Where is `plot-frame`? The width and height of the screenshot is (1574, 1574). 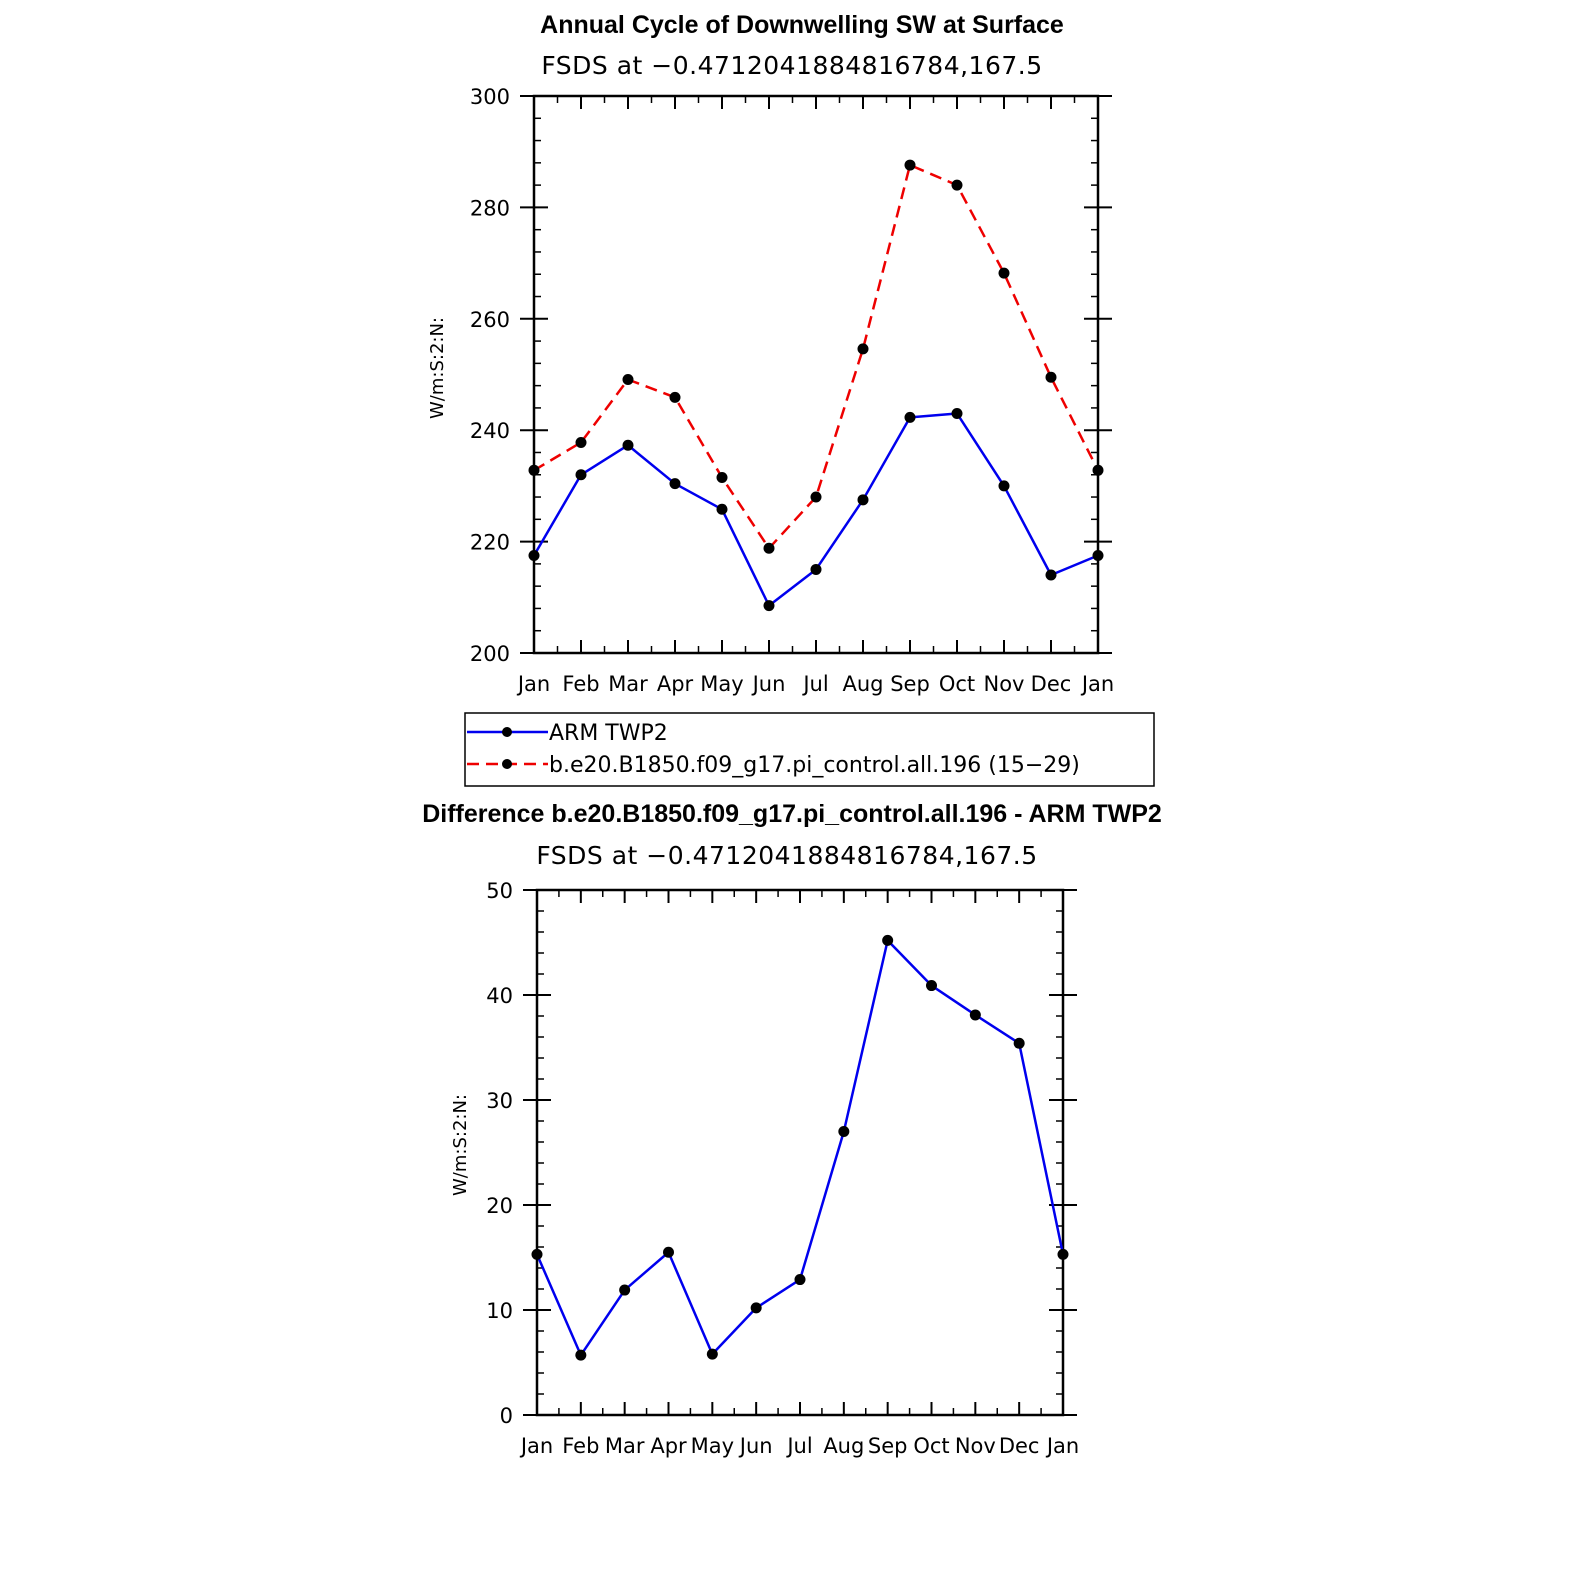
plot-frame is located at coordinates (800, 1152).